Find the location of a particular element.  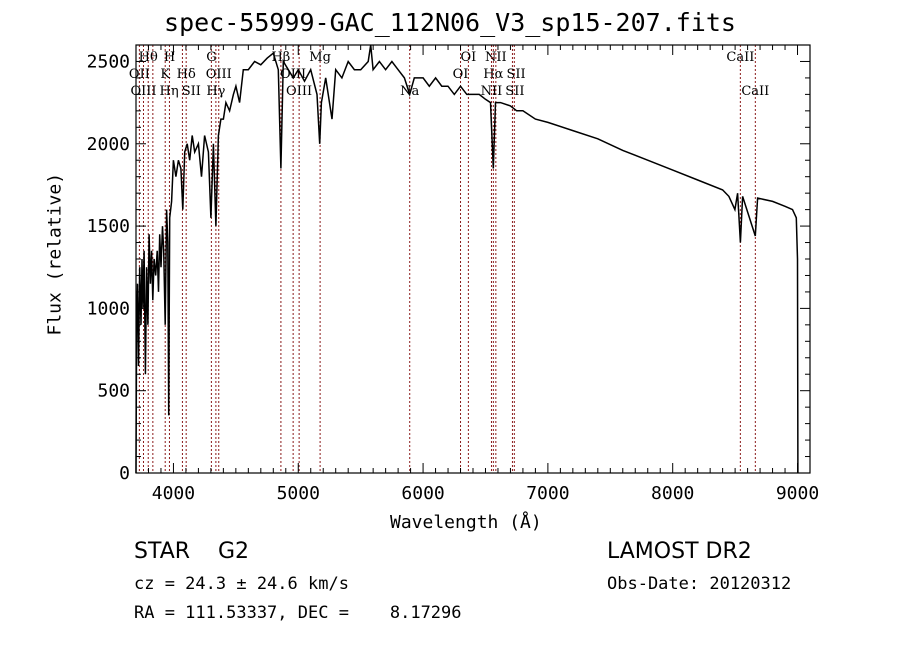

x-tick-label: 5000 is located at coordinates (298, 493).